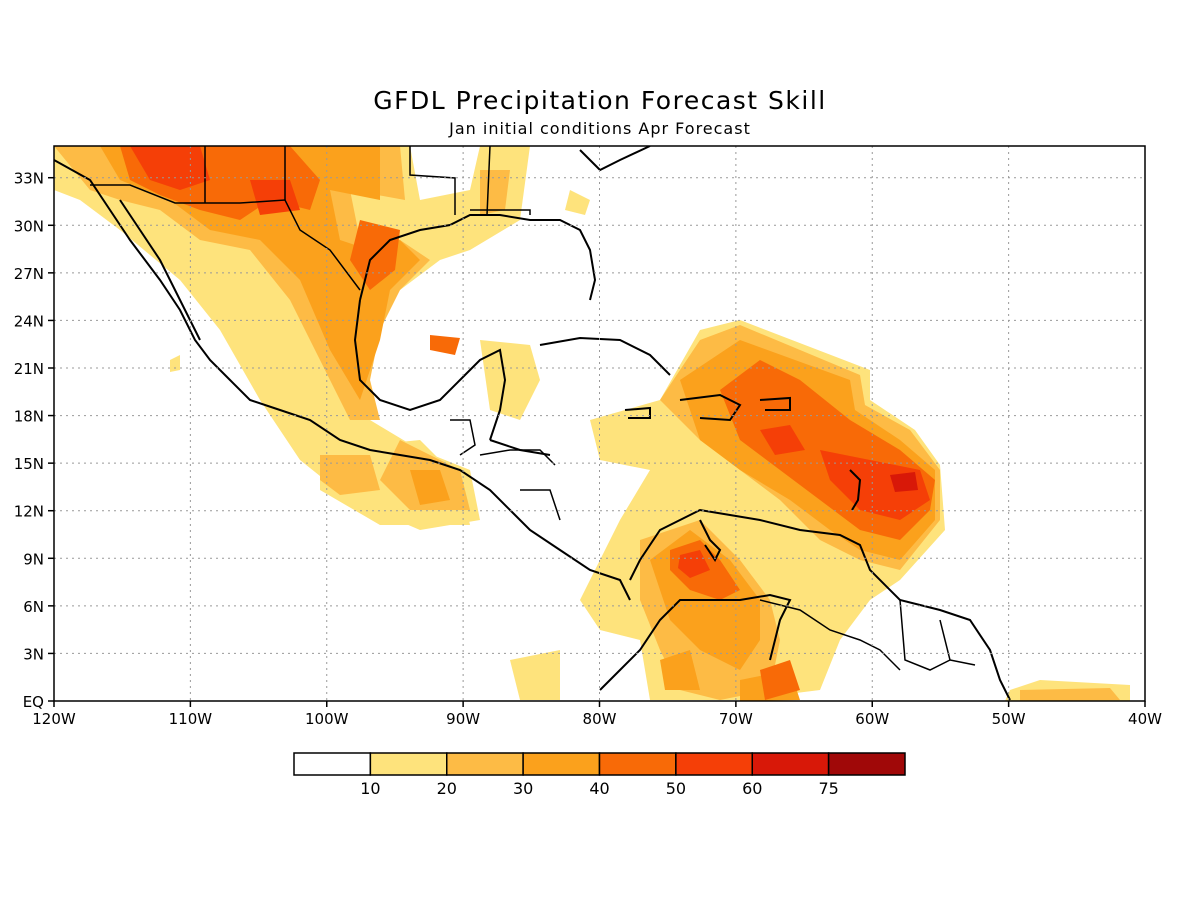 This screenshot has width=1200, height=900. I want to click on x-tick-label: 120W, so click(54, 719).